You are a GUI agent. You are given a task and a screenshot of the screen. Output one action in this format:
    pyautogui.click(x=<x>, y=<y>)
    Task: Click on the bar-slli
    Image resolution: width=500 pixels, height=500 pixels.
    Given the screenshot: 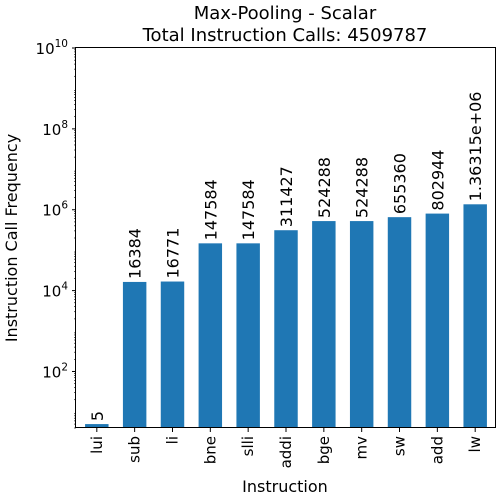 What is the action you would take?
    pyautogui.click(x=248, y=335)
    